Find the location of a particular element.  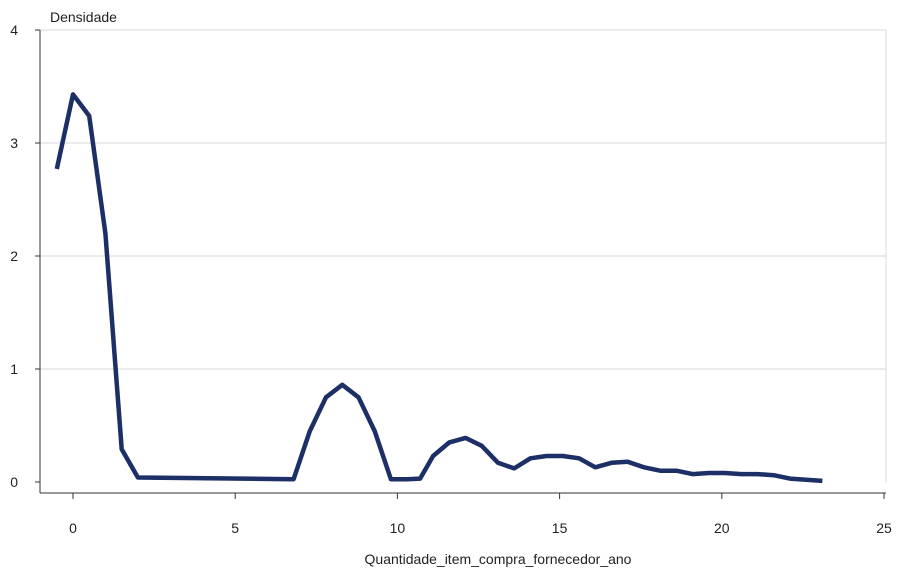

x-tick-label: 20 is located at coordinates (722, 528).